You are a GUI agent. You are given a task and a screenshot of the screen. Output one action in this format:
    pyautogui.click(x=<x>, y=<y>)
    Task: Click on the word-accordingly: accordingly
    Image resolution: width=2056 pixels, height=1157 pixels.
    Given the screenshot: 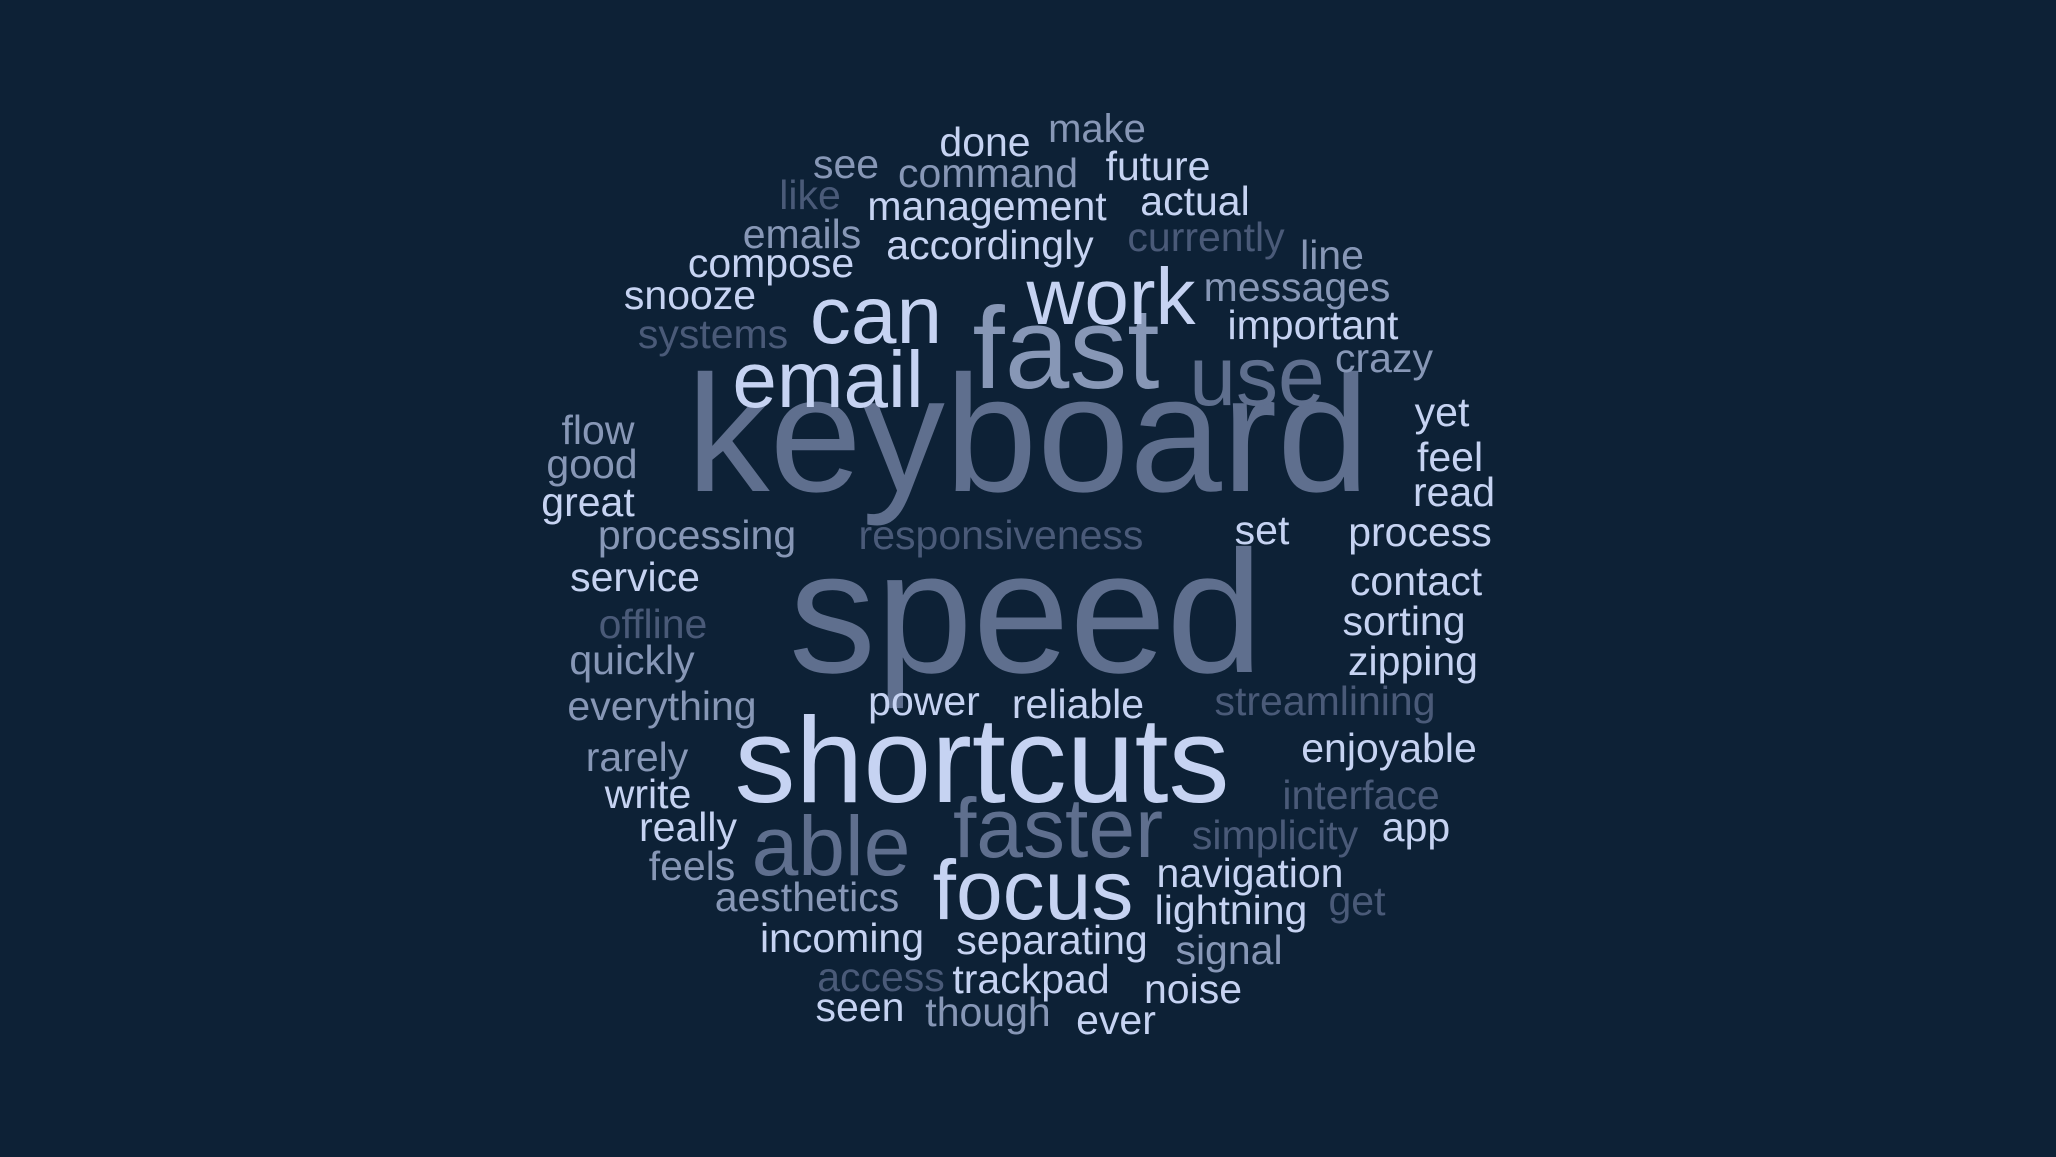 What is the action you would take?
    pyautogui.click(x=990, y=245)
    